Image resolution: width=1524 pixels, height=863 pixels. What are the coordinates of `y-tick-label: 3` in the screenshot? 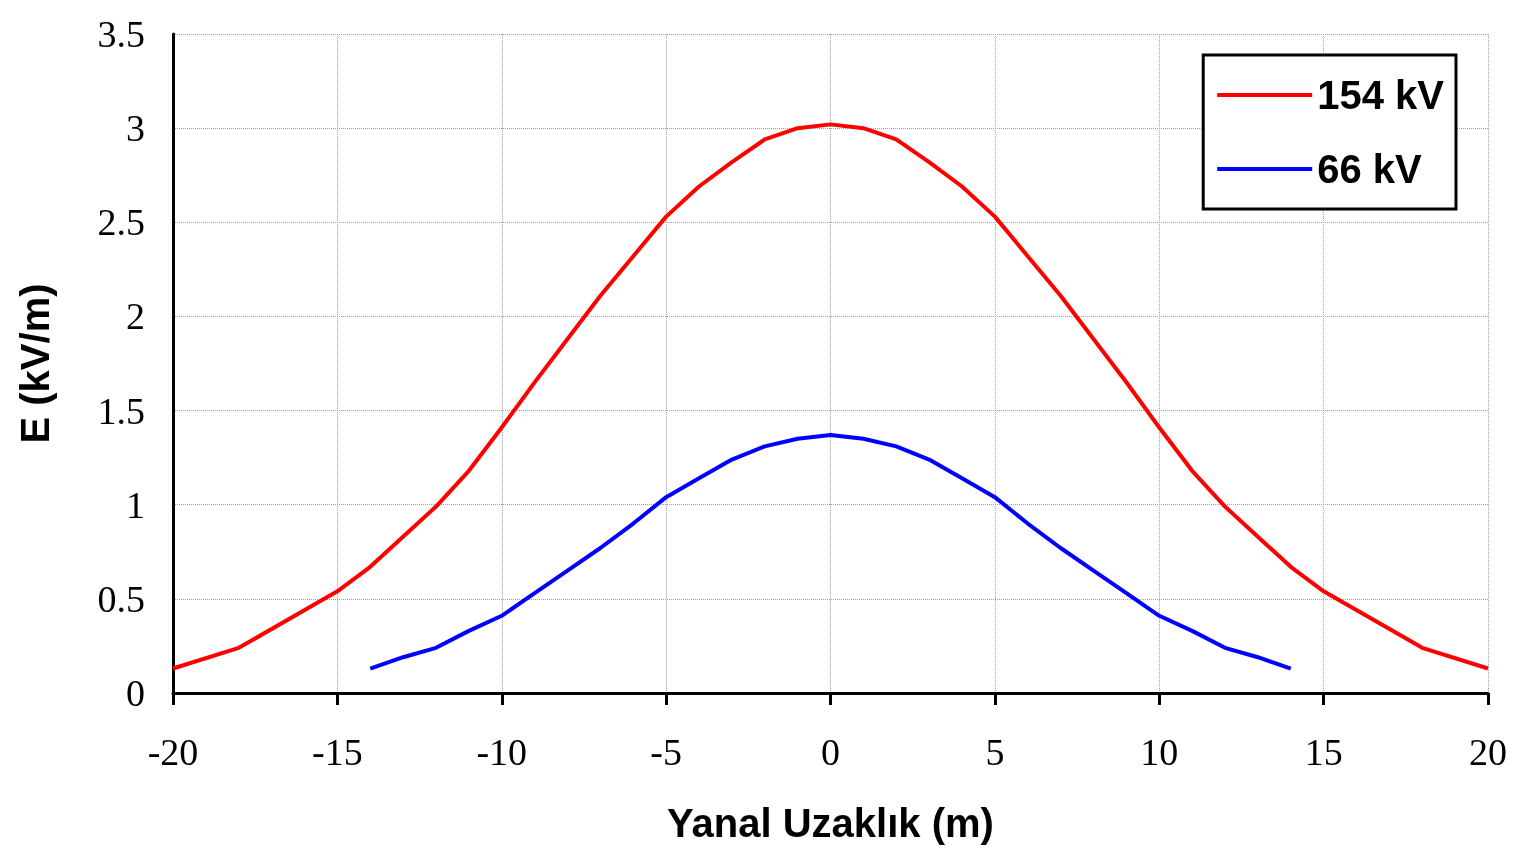 It's located at (135, 128).